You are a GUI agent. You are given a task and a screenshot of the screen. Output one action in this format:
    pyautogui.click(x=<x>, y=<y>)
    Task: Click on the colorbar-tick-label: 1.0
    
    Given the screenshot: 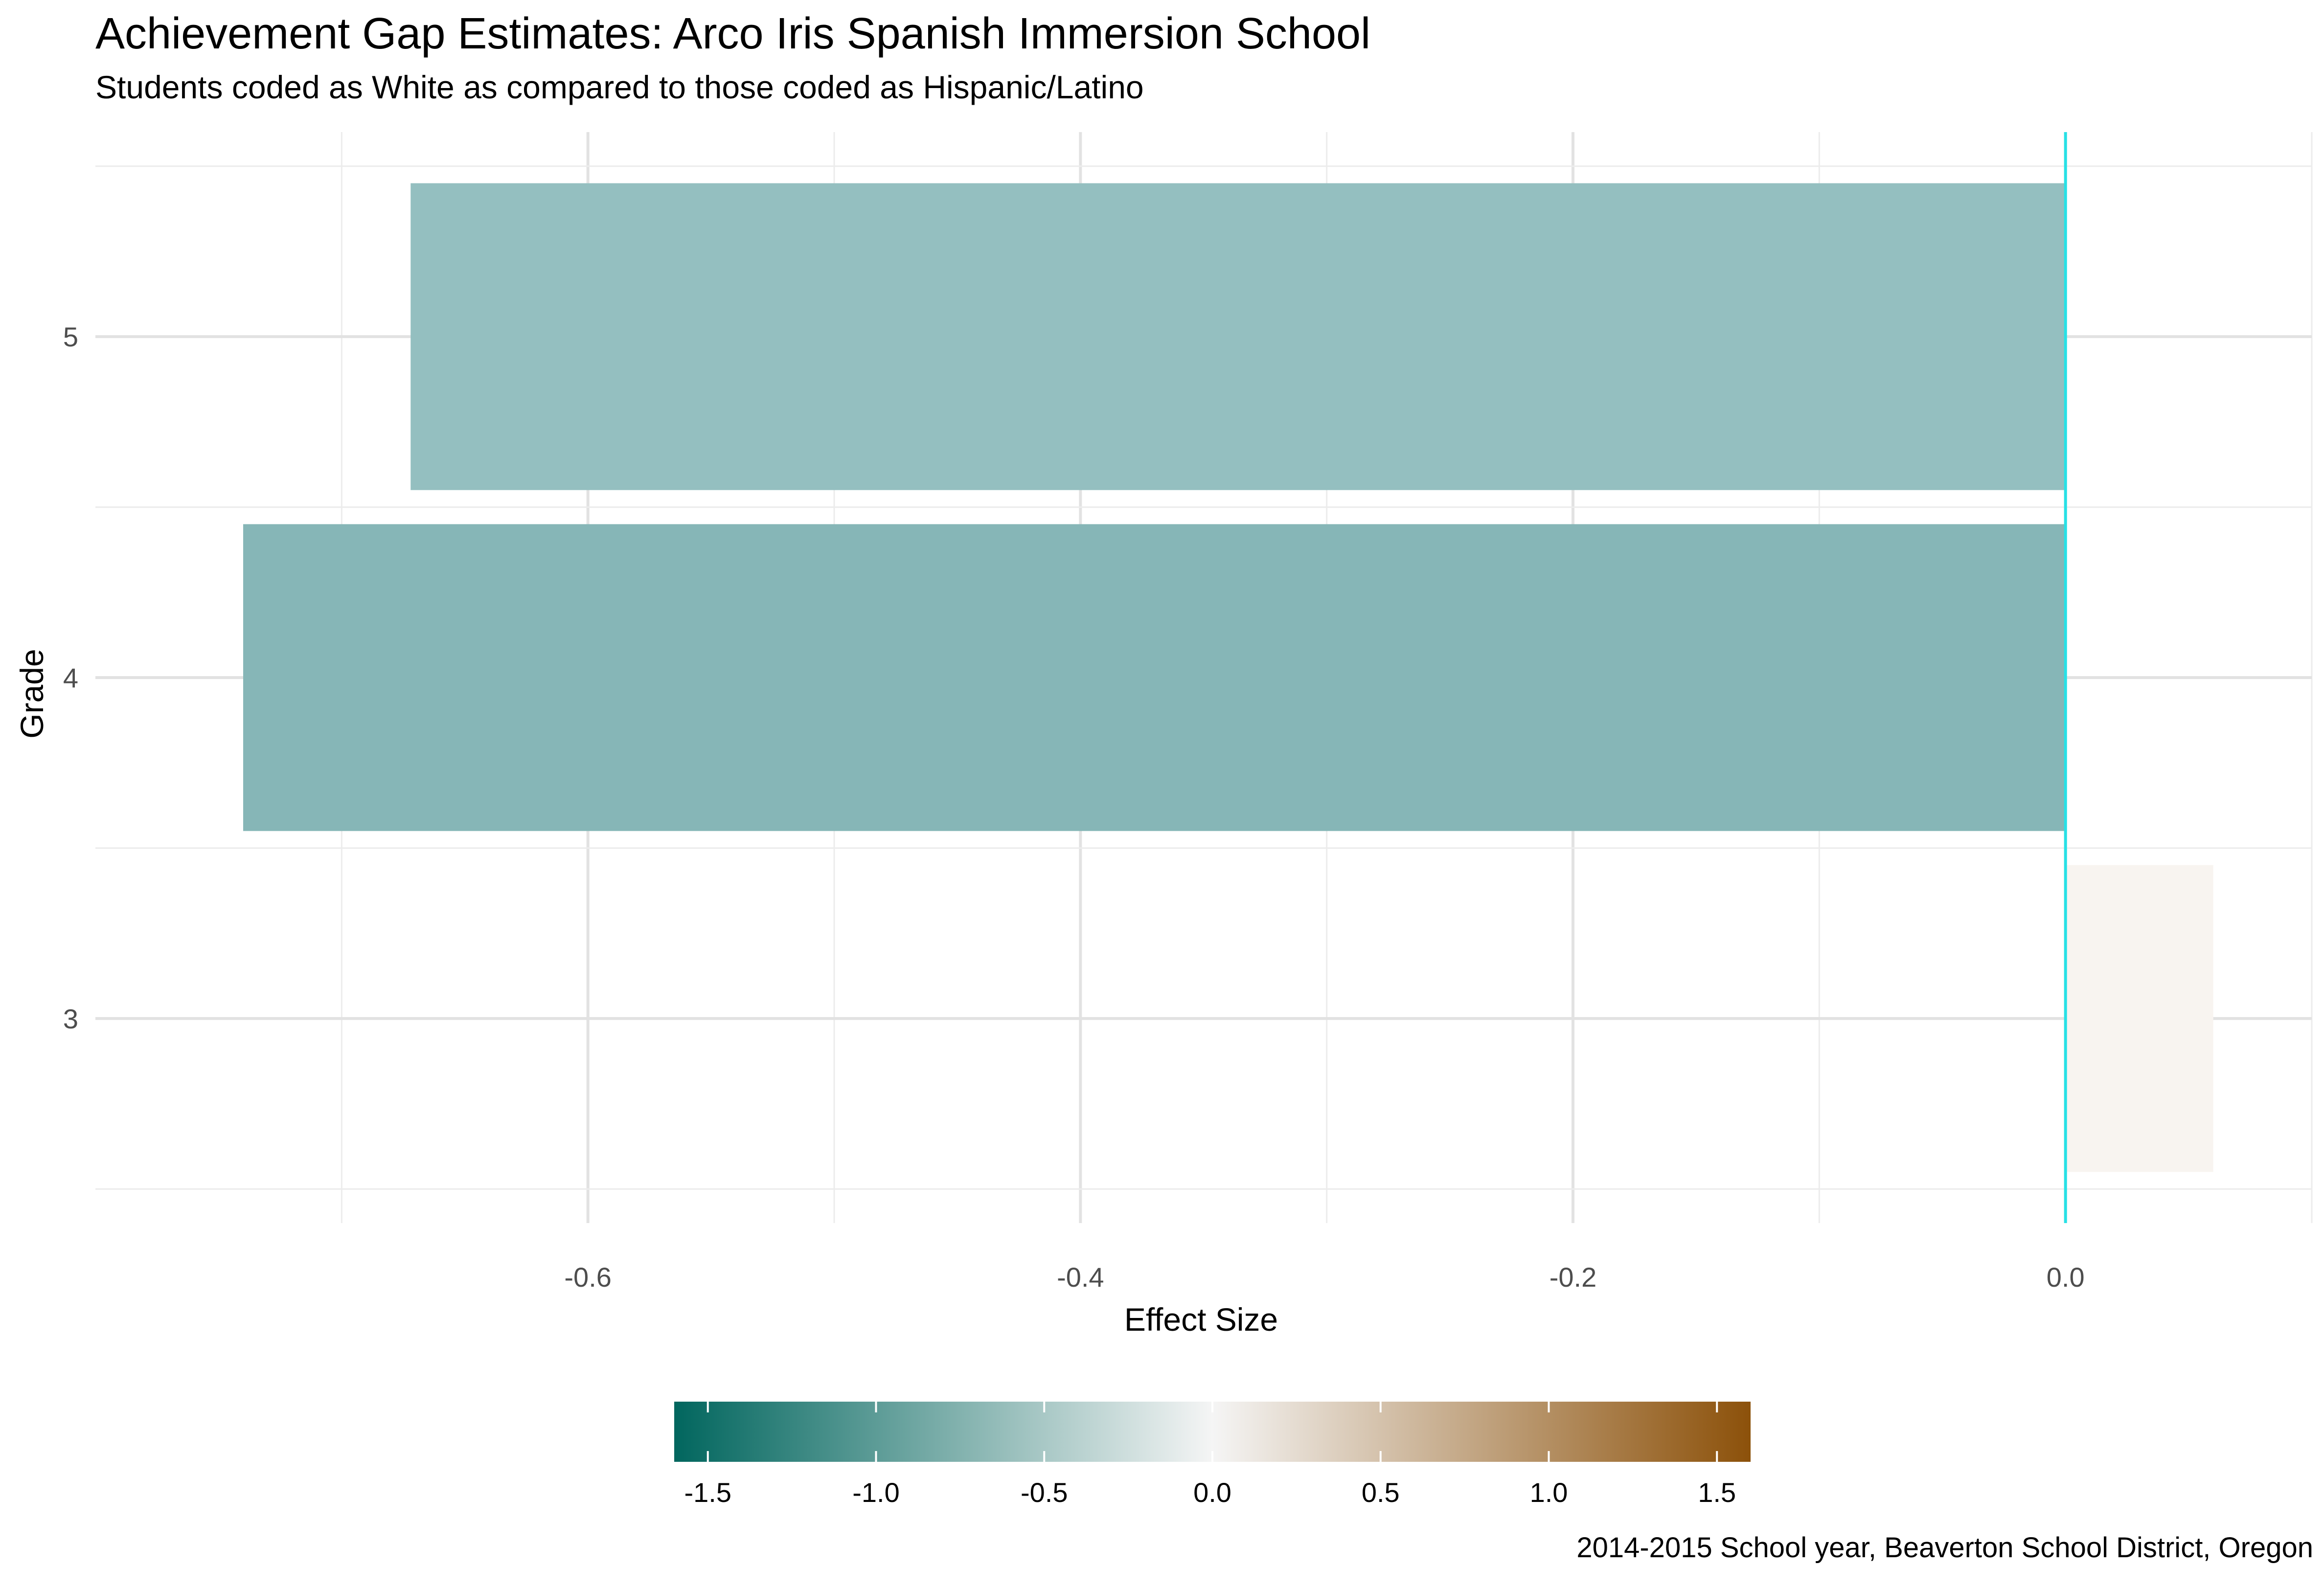 What is the action you would take?
    pyautogui.click(x=1549, y=1493)
    